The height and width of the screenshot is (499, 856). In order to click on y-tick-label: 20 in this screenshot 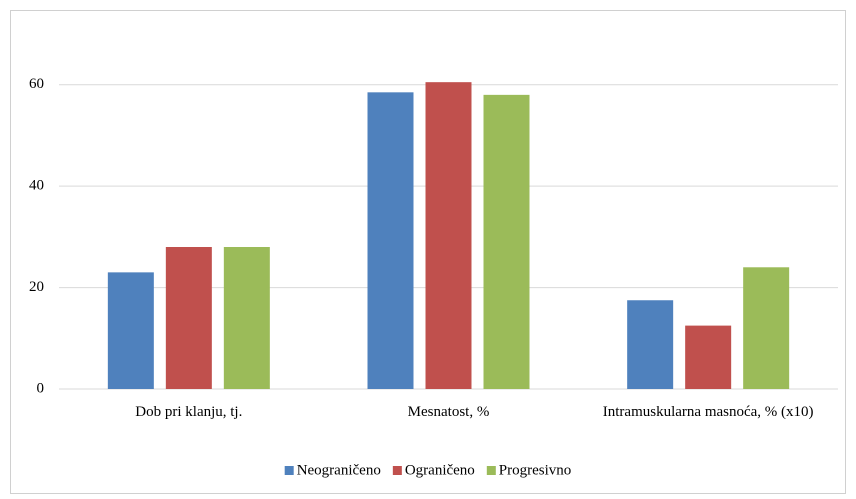, I will do `click(36, 287)`.